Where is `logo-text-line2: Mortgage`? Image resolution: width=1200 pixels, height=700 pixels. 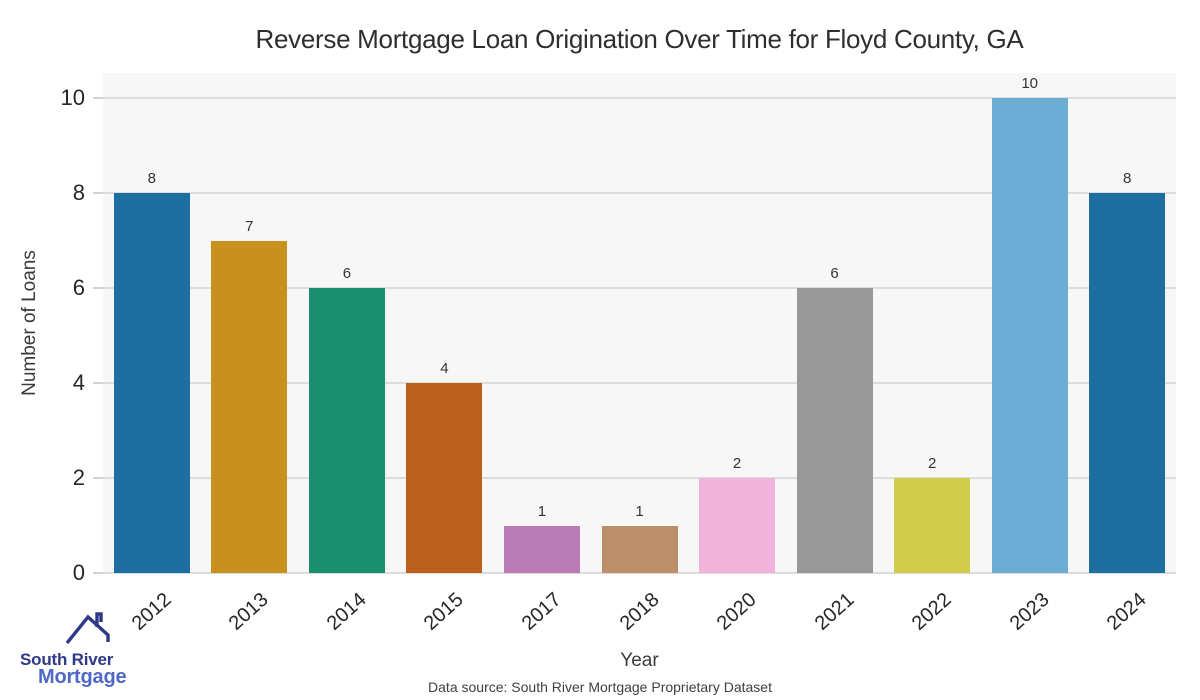 logo-text-line2: Mortgage is located at coordinates (82, 677).